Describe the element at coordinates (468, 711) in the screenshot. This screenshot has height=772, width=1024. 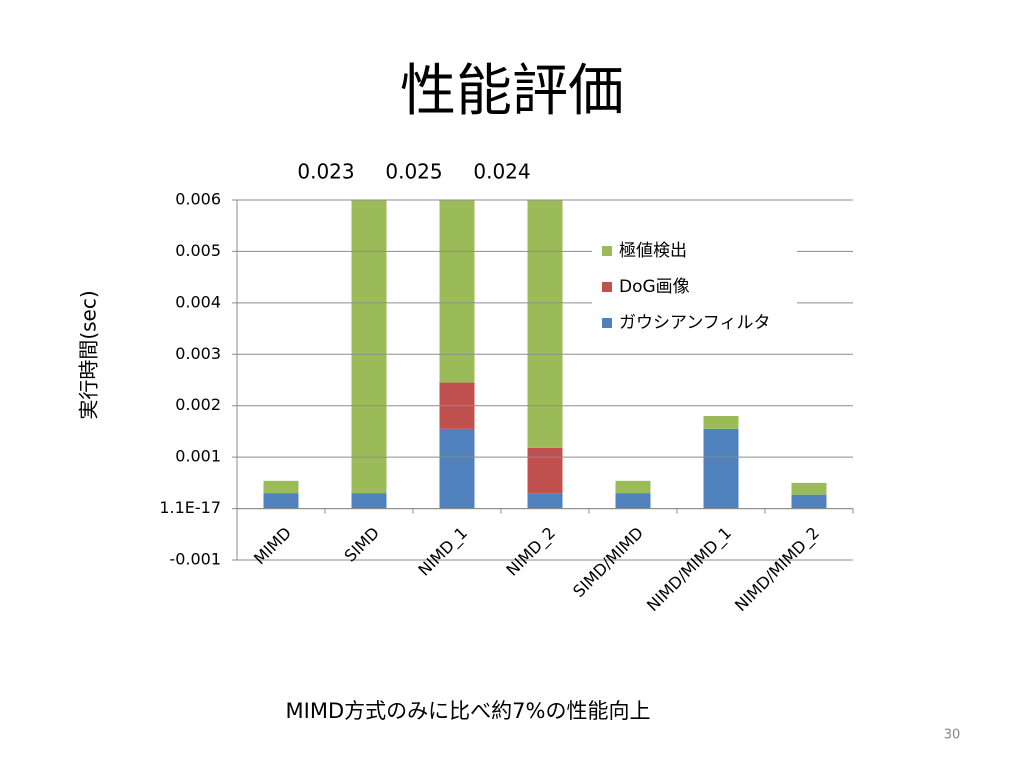
I see `note: MIMD方式のみに比べ約7%の性能向上` at that location.